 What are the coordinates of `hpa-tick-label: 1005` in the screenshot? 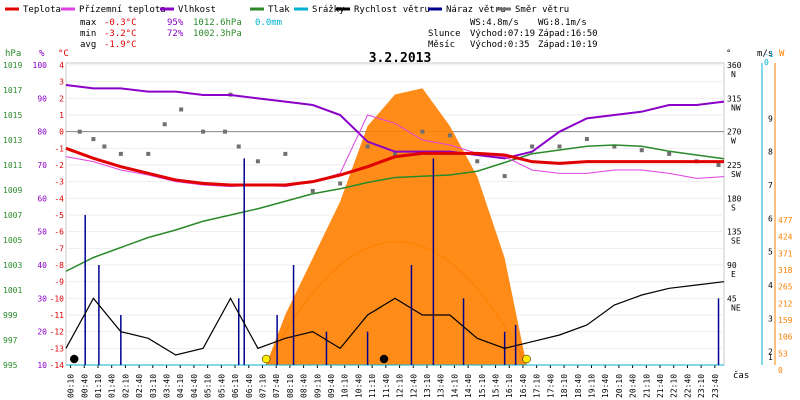 It's located at (12, 240).